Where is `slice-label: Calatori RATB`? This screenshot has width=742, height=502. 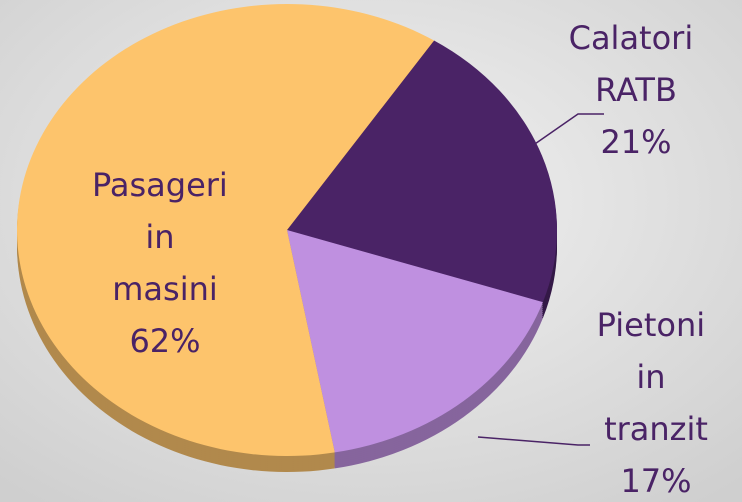
slice-label: Calatori RATB is located at coordinates (636, 64).